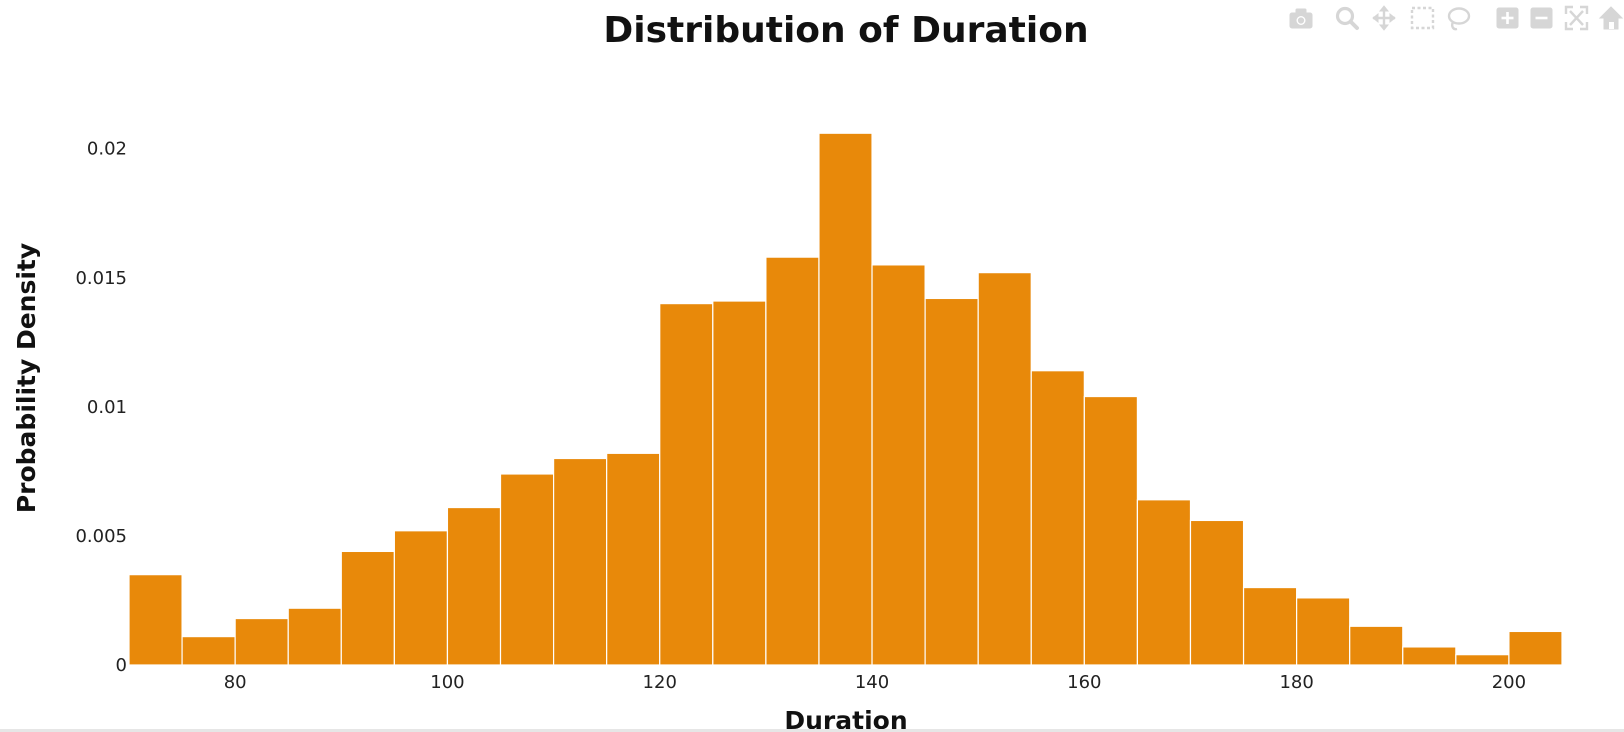  I want to click on x-axis-title: Duration, so click(845, 719).